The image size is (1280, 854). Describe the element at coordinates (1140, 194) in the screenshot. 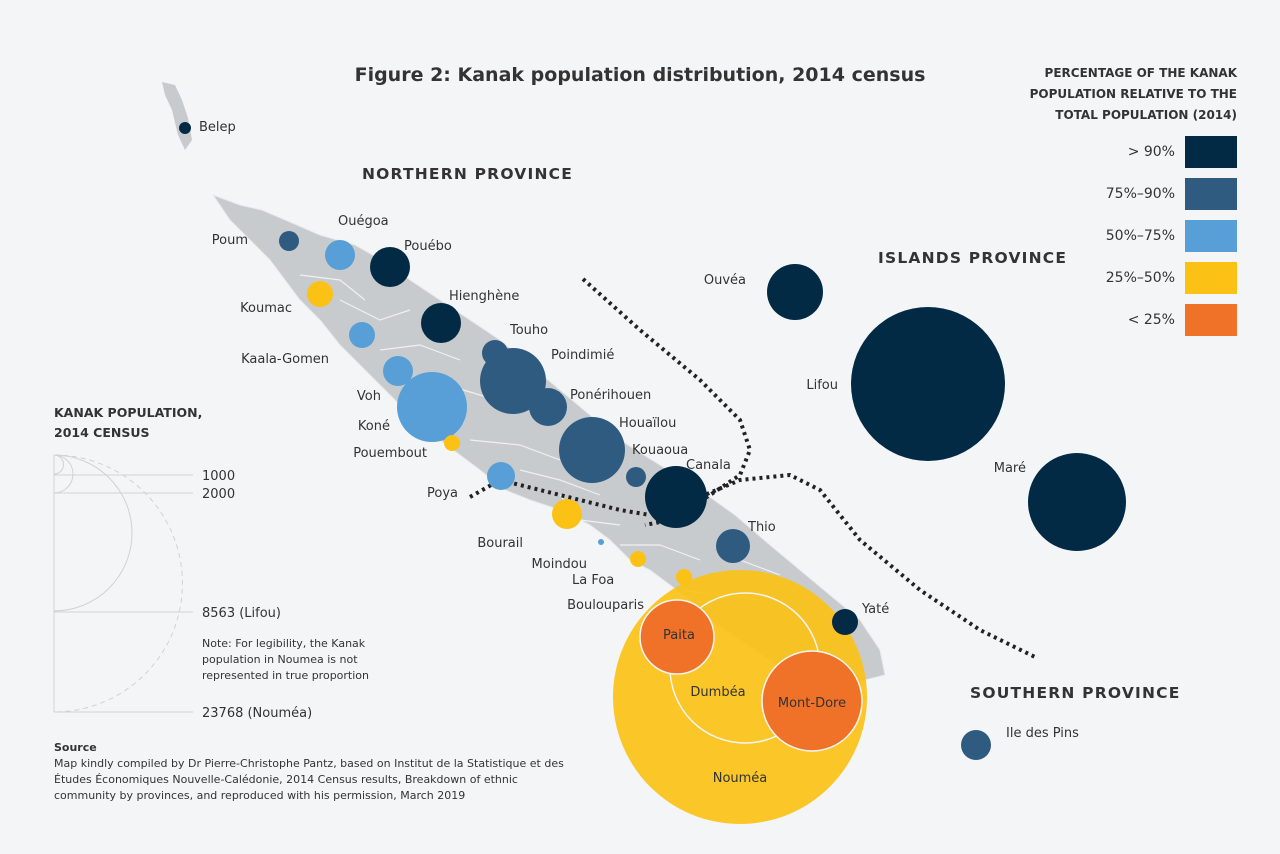

I see `legend-label: 75%–90%` at that location.